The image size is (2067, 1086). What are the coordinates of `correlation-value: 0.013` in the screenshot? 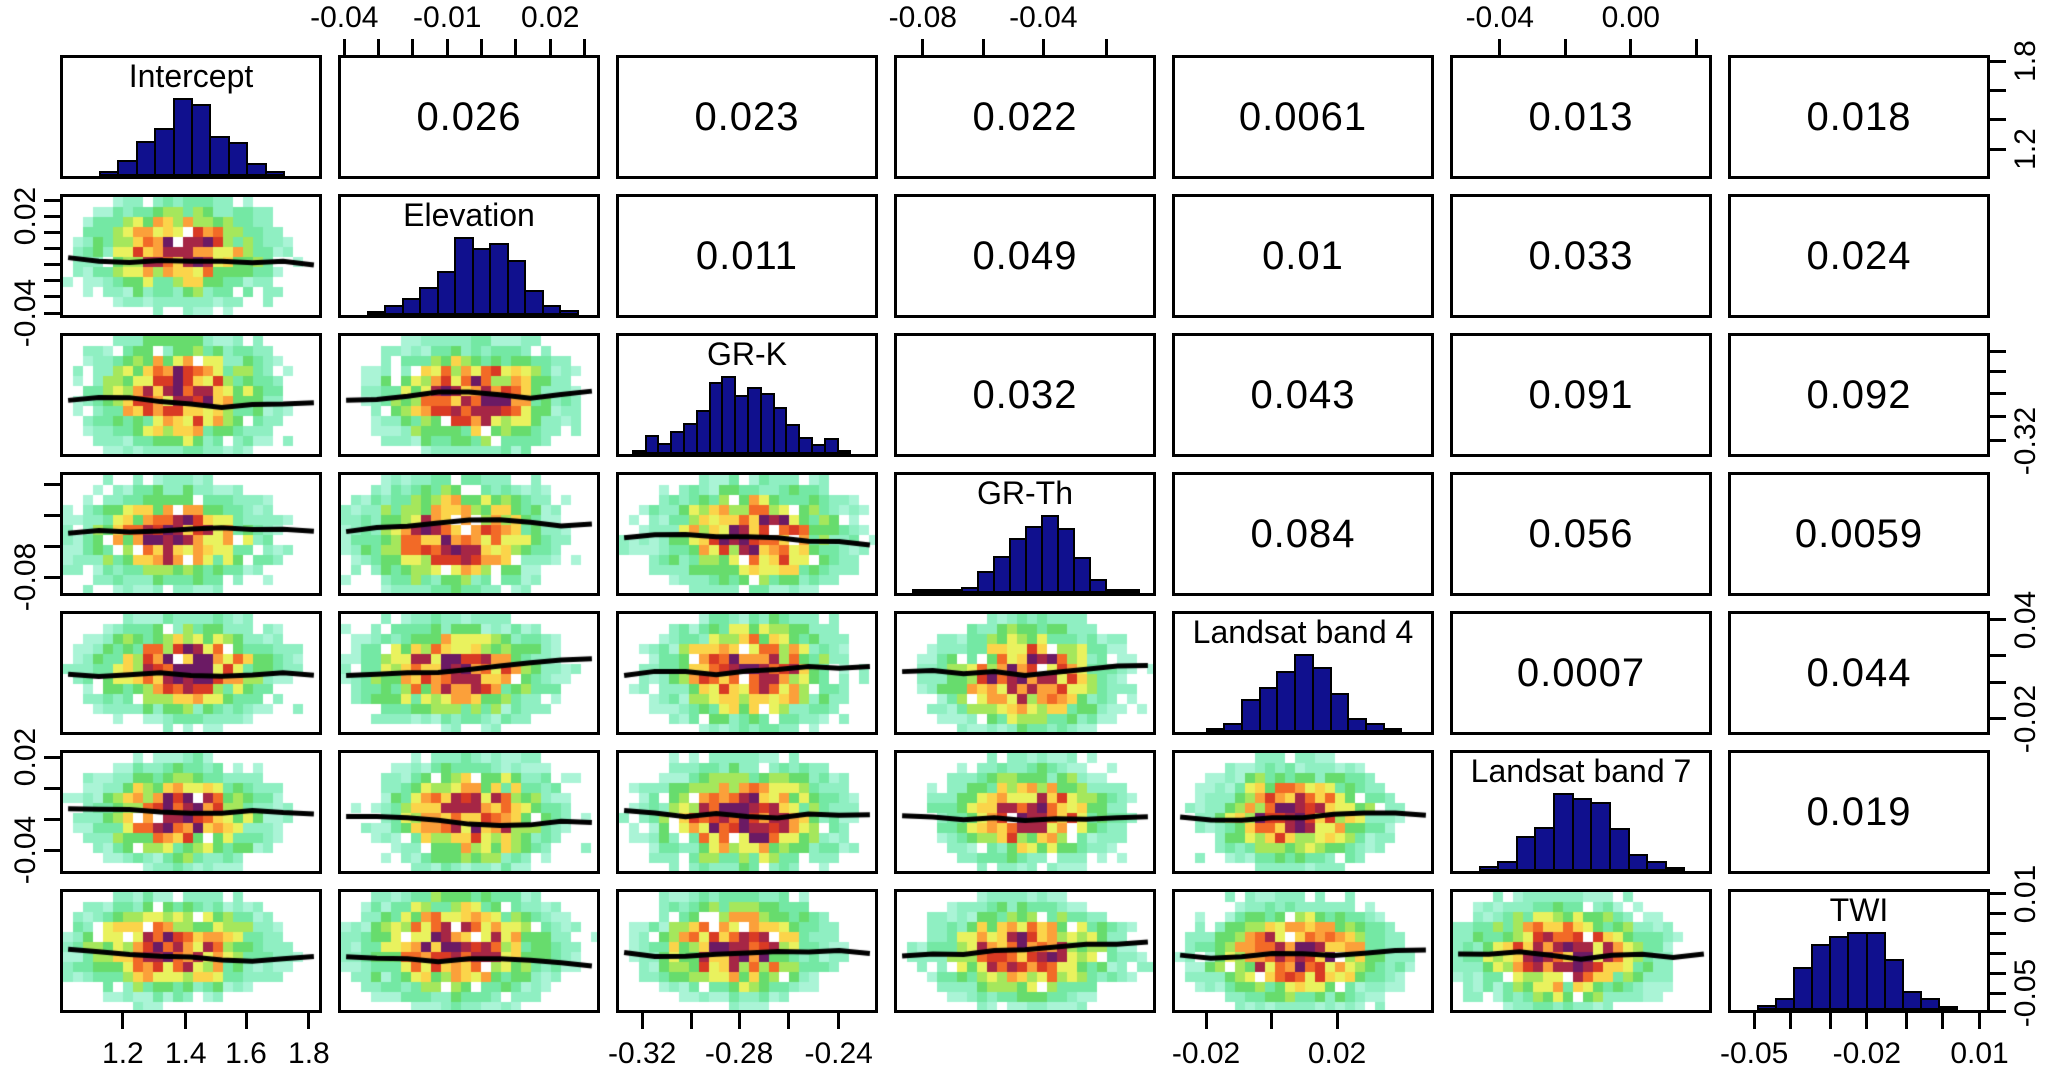 It's located at (1581, 116).